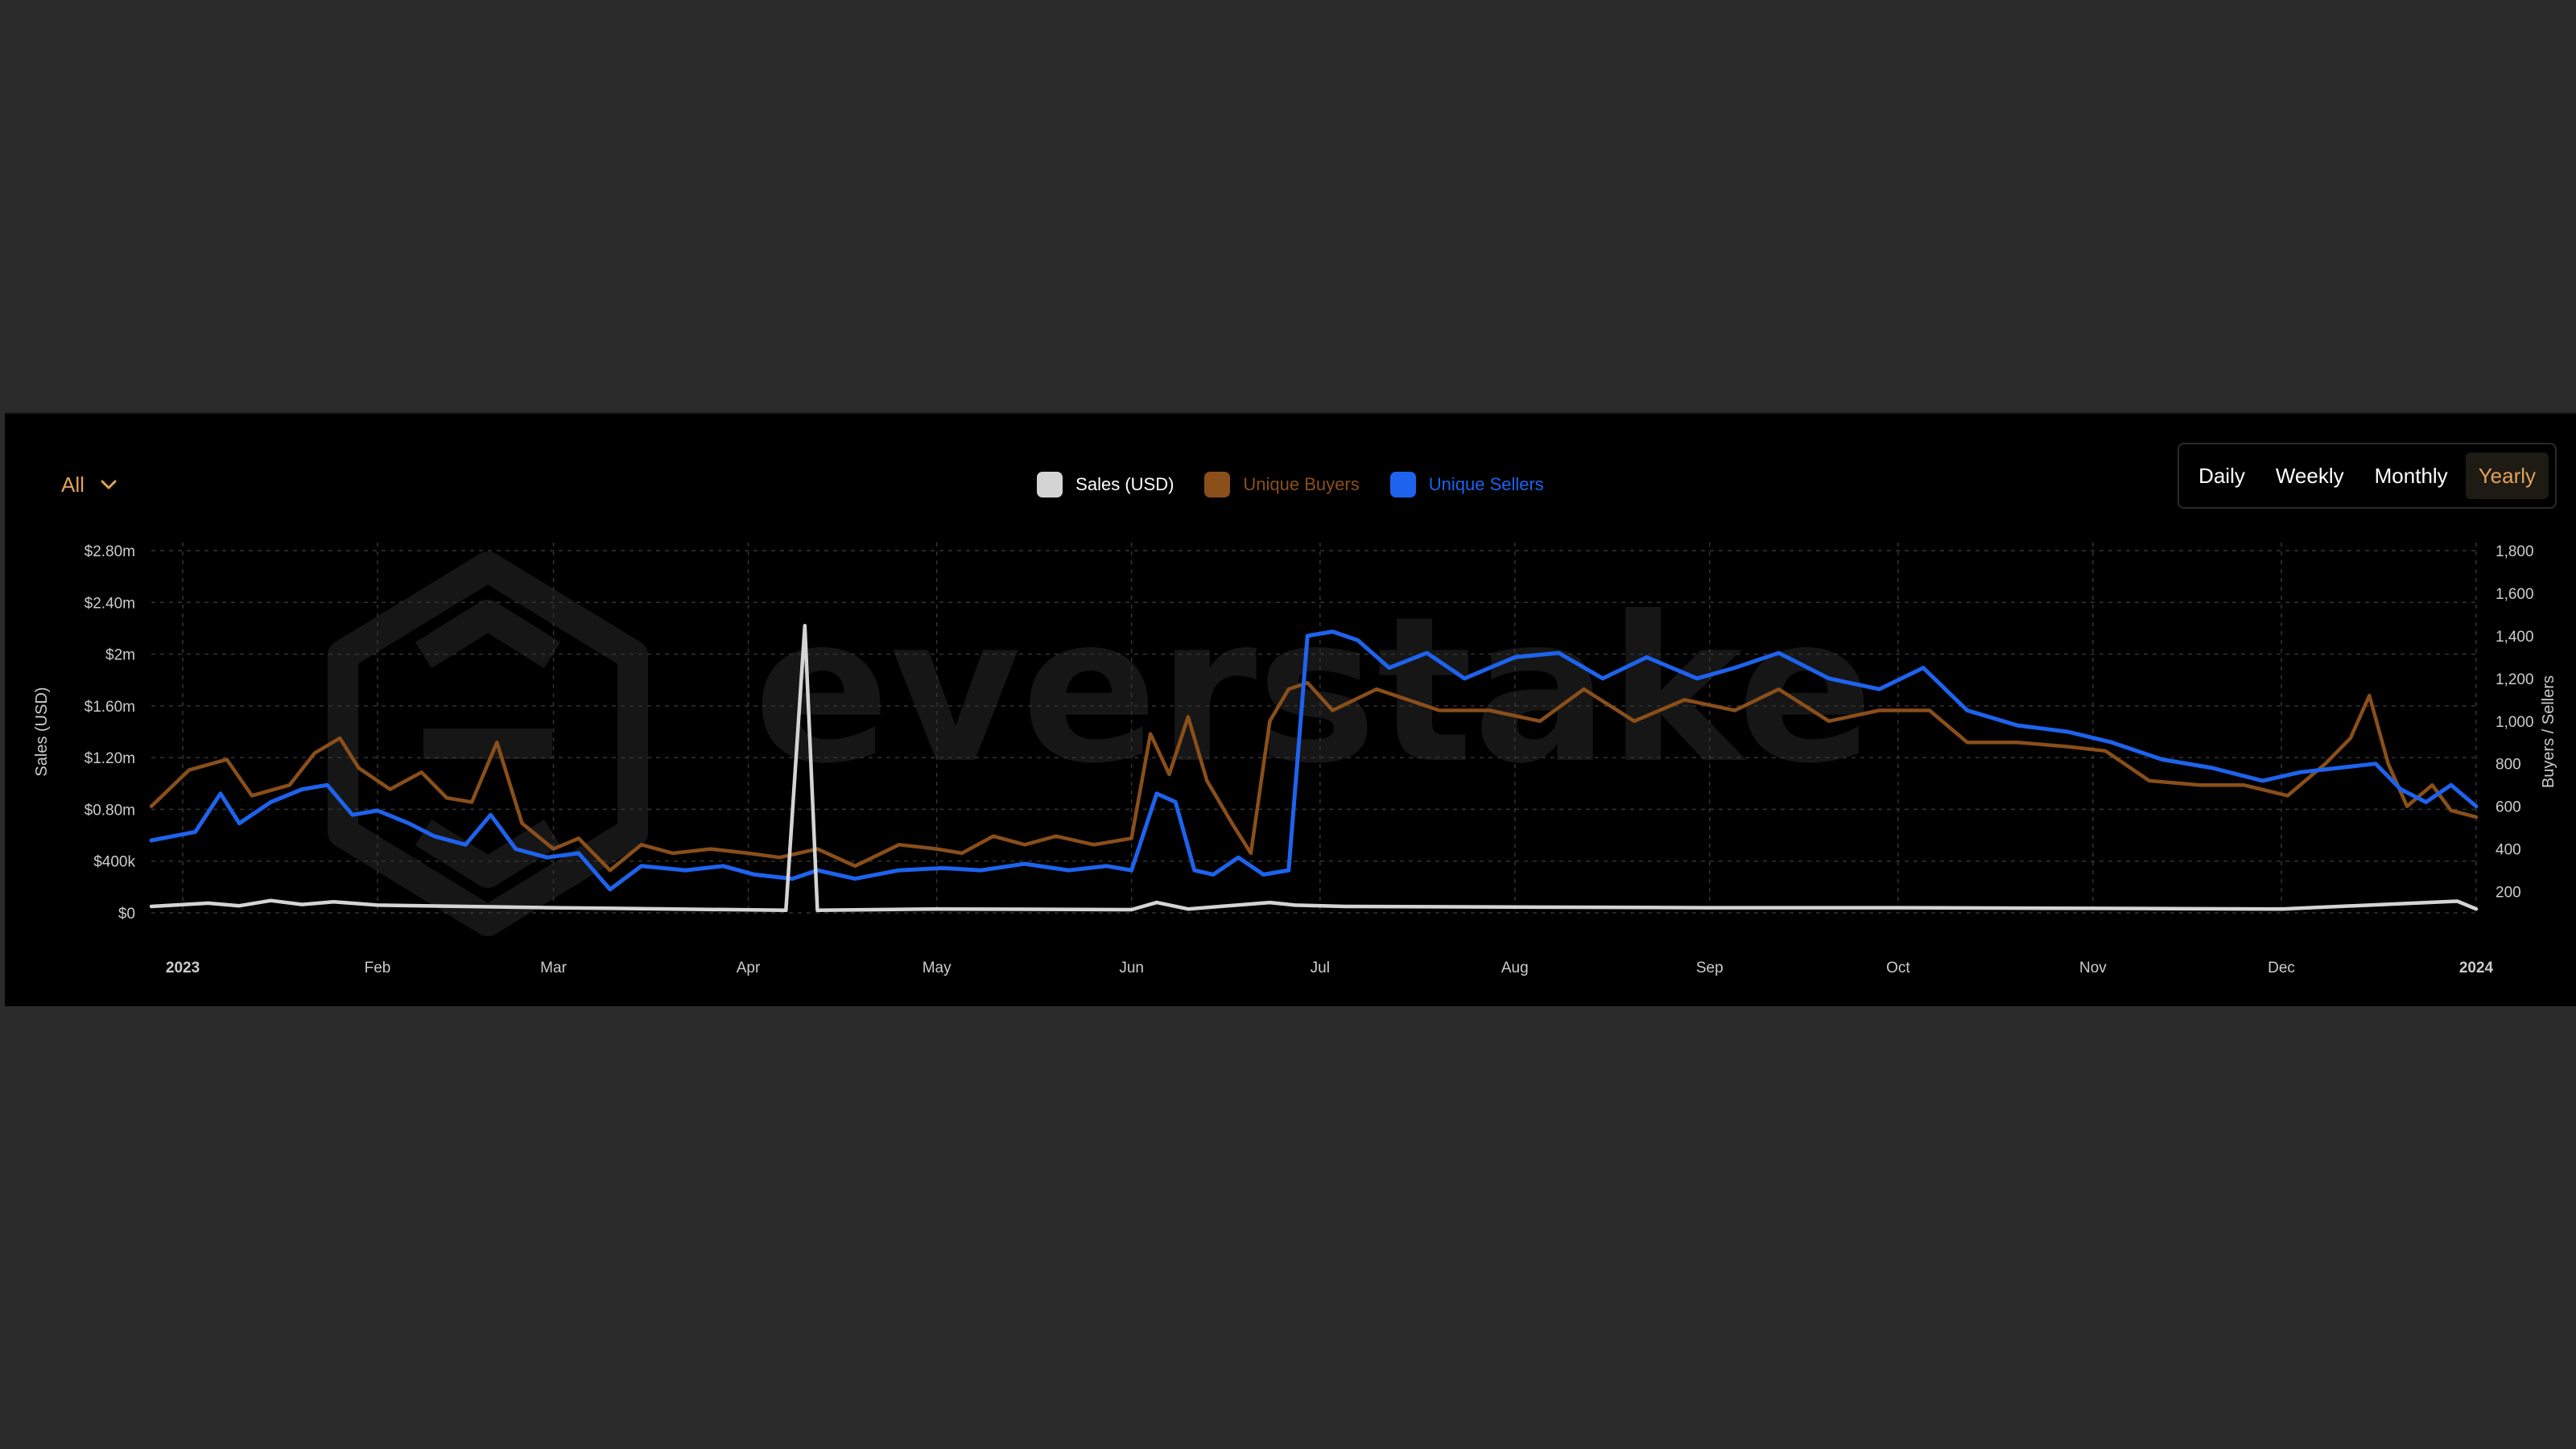  What do you see at coordinates (110, 810) in the screenshot?
I see `y-left-tick-label: $0.80m` at bounding box center [110, 810].